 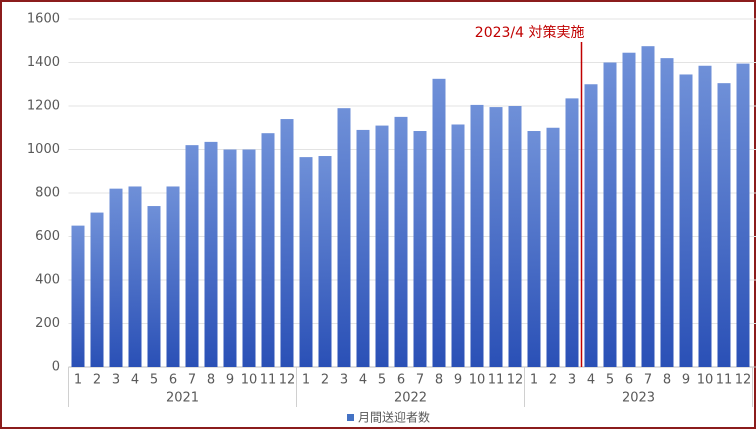 I want to click on y-tick-label: 0, so click(x=56, y=367).